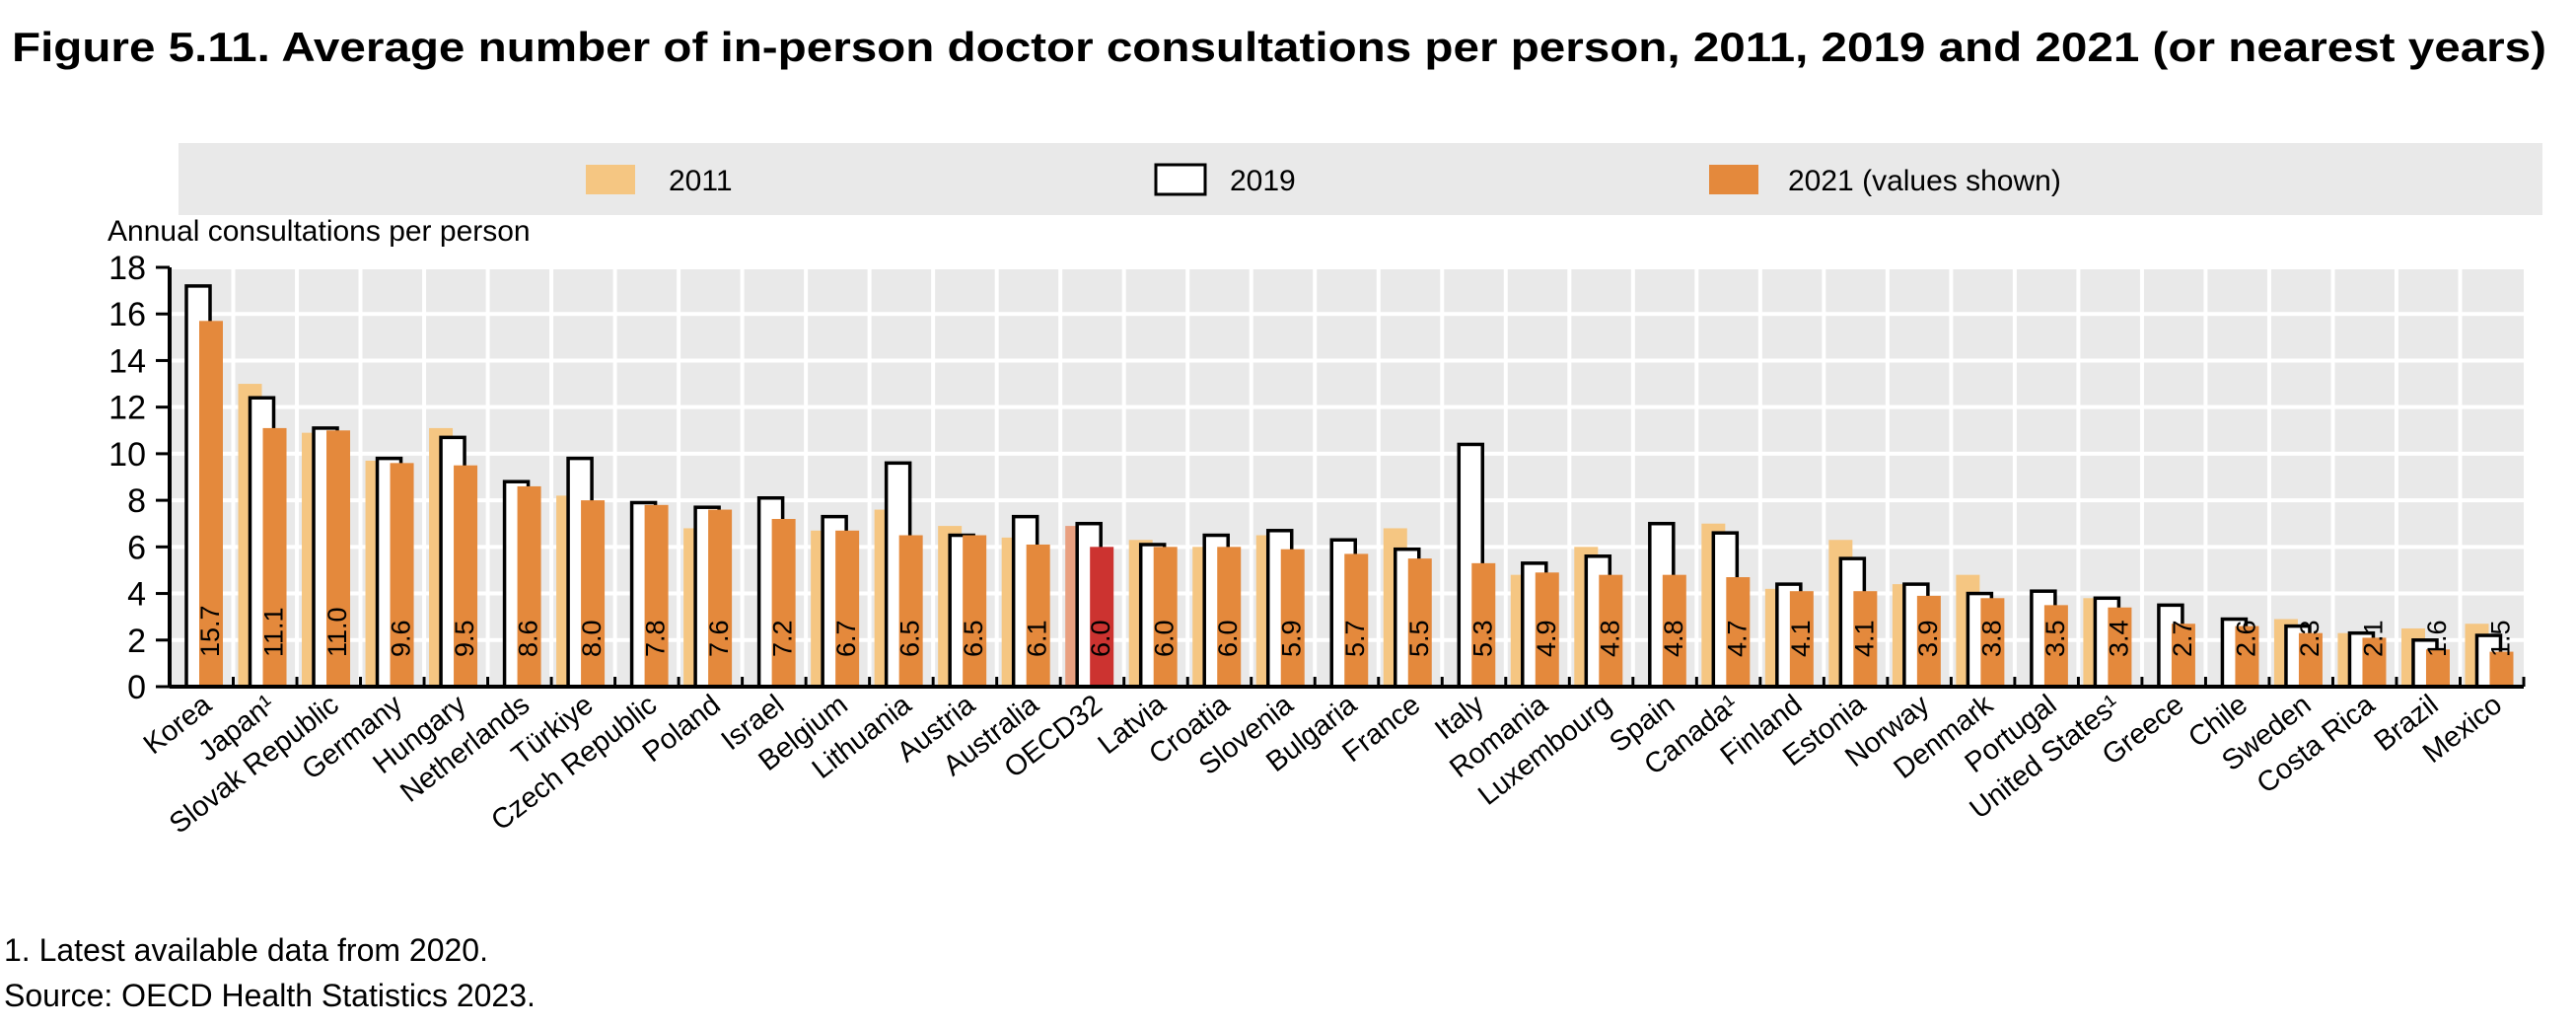  I want to click on data-label: 5.7, so click(1355, 638).